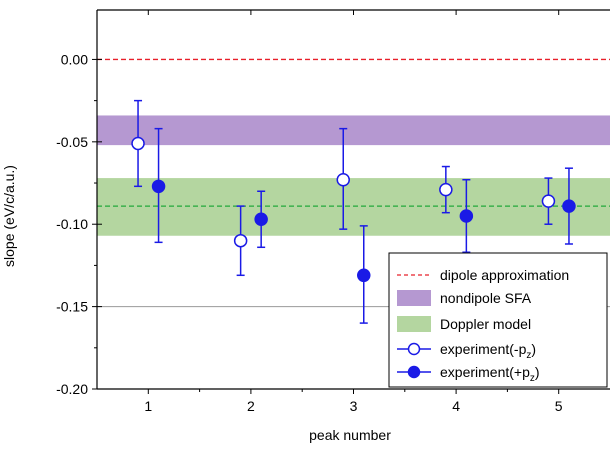 Image resolution: width=610 pixels, height=449 pixels. What do you see at coordinates (72, 389) in the screenshot?
I see `y-tick-label: -0.20` at bounding box center [72, 389].